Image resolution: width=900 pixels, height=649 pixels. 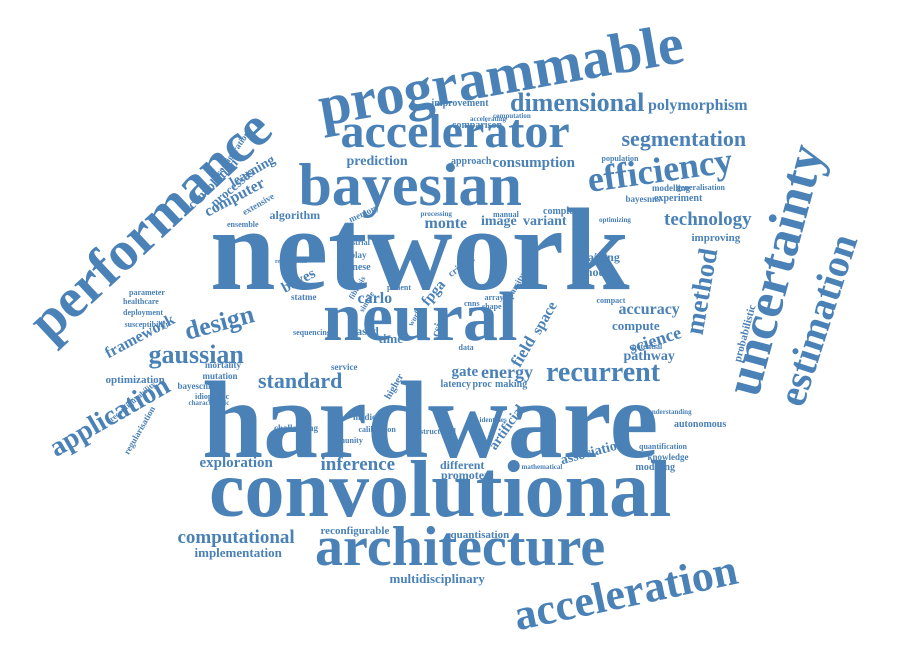 What do you see at coordinates (196, 354) in the screenshot?
I see `cloud-word: gaussian` at bounding box center [196, 354].